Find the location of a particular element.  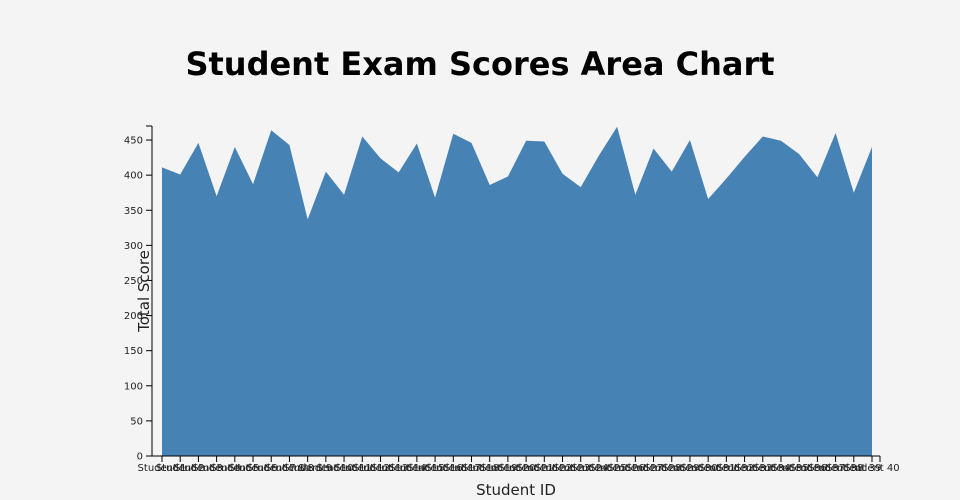

y-axis-label: Total Score is located at coordinates (144, 291).